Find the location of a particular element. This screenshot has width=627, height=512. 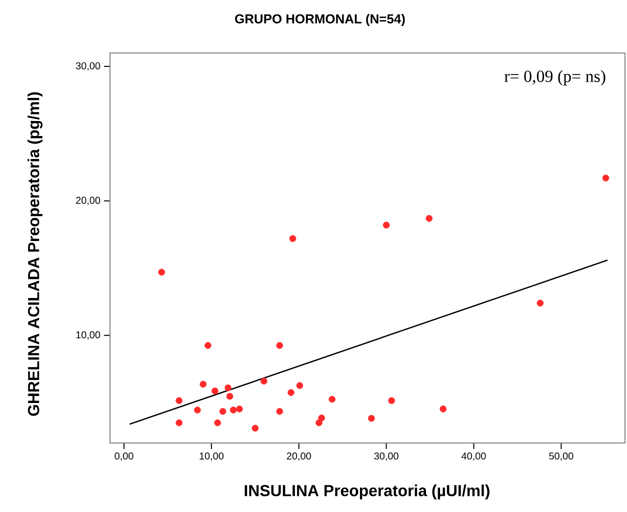

y-tick-label: 20,00 is located at coordinates (88, 201).